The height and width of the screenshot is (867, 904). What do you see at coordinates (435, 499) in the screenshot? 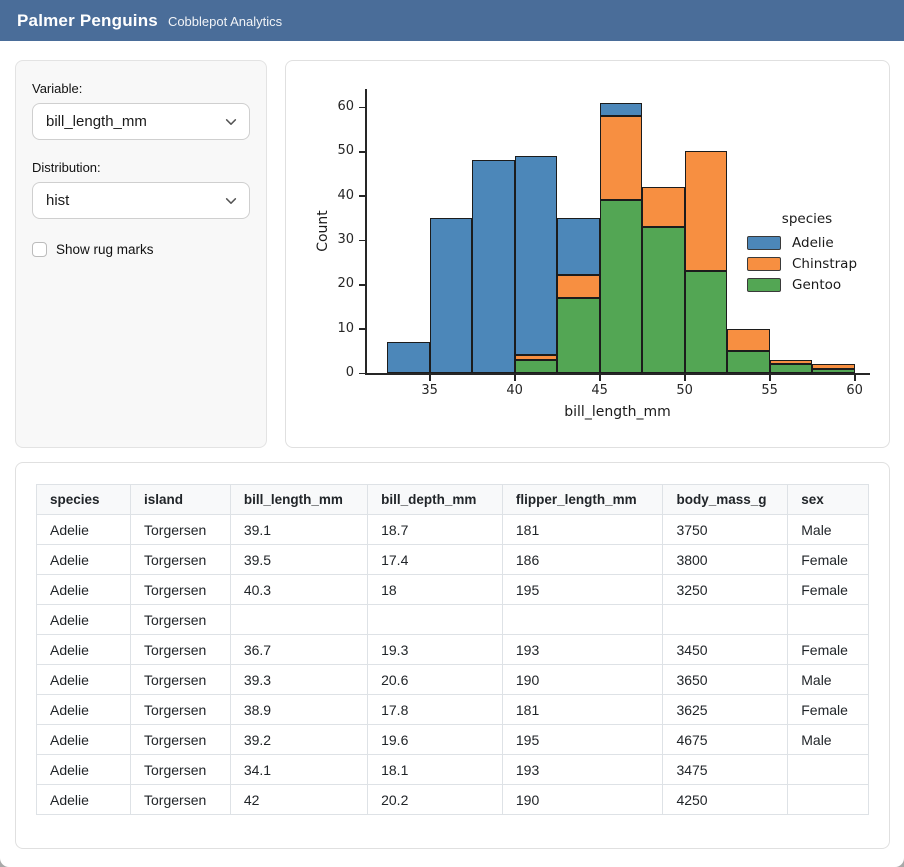
I see `column-header-bill_depth_mm: bill_depth_mm` at bounding box center [435, 499].